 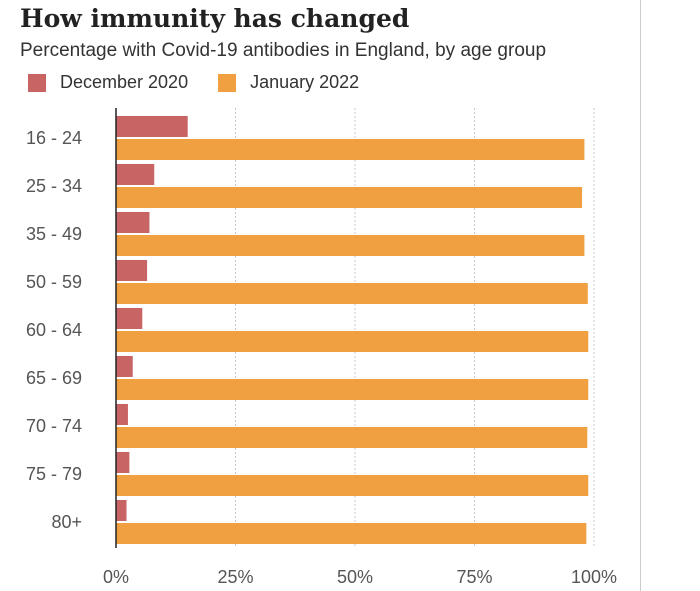 I want to click on legend: December 2020 January 2022, so click(x=200, y=82).